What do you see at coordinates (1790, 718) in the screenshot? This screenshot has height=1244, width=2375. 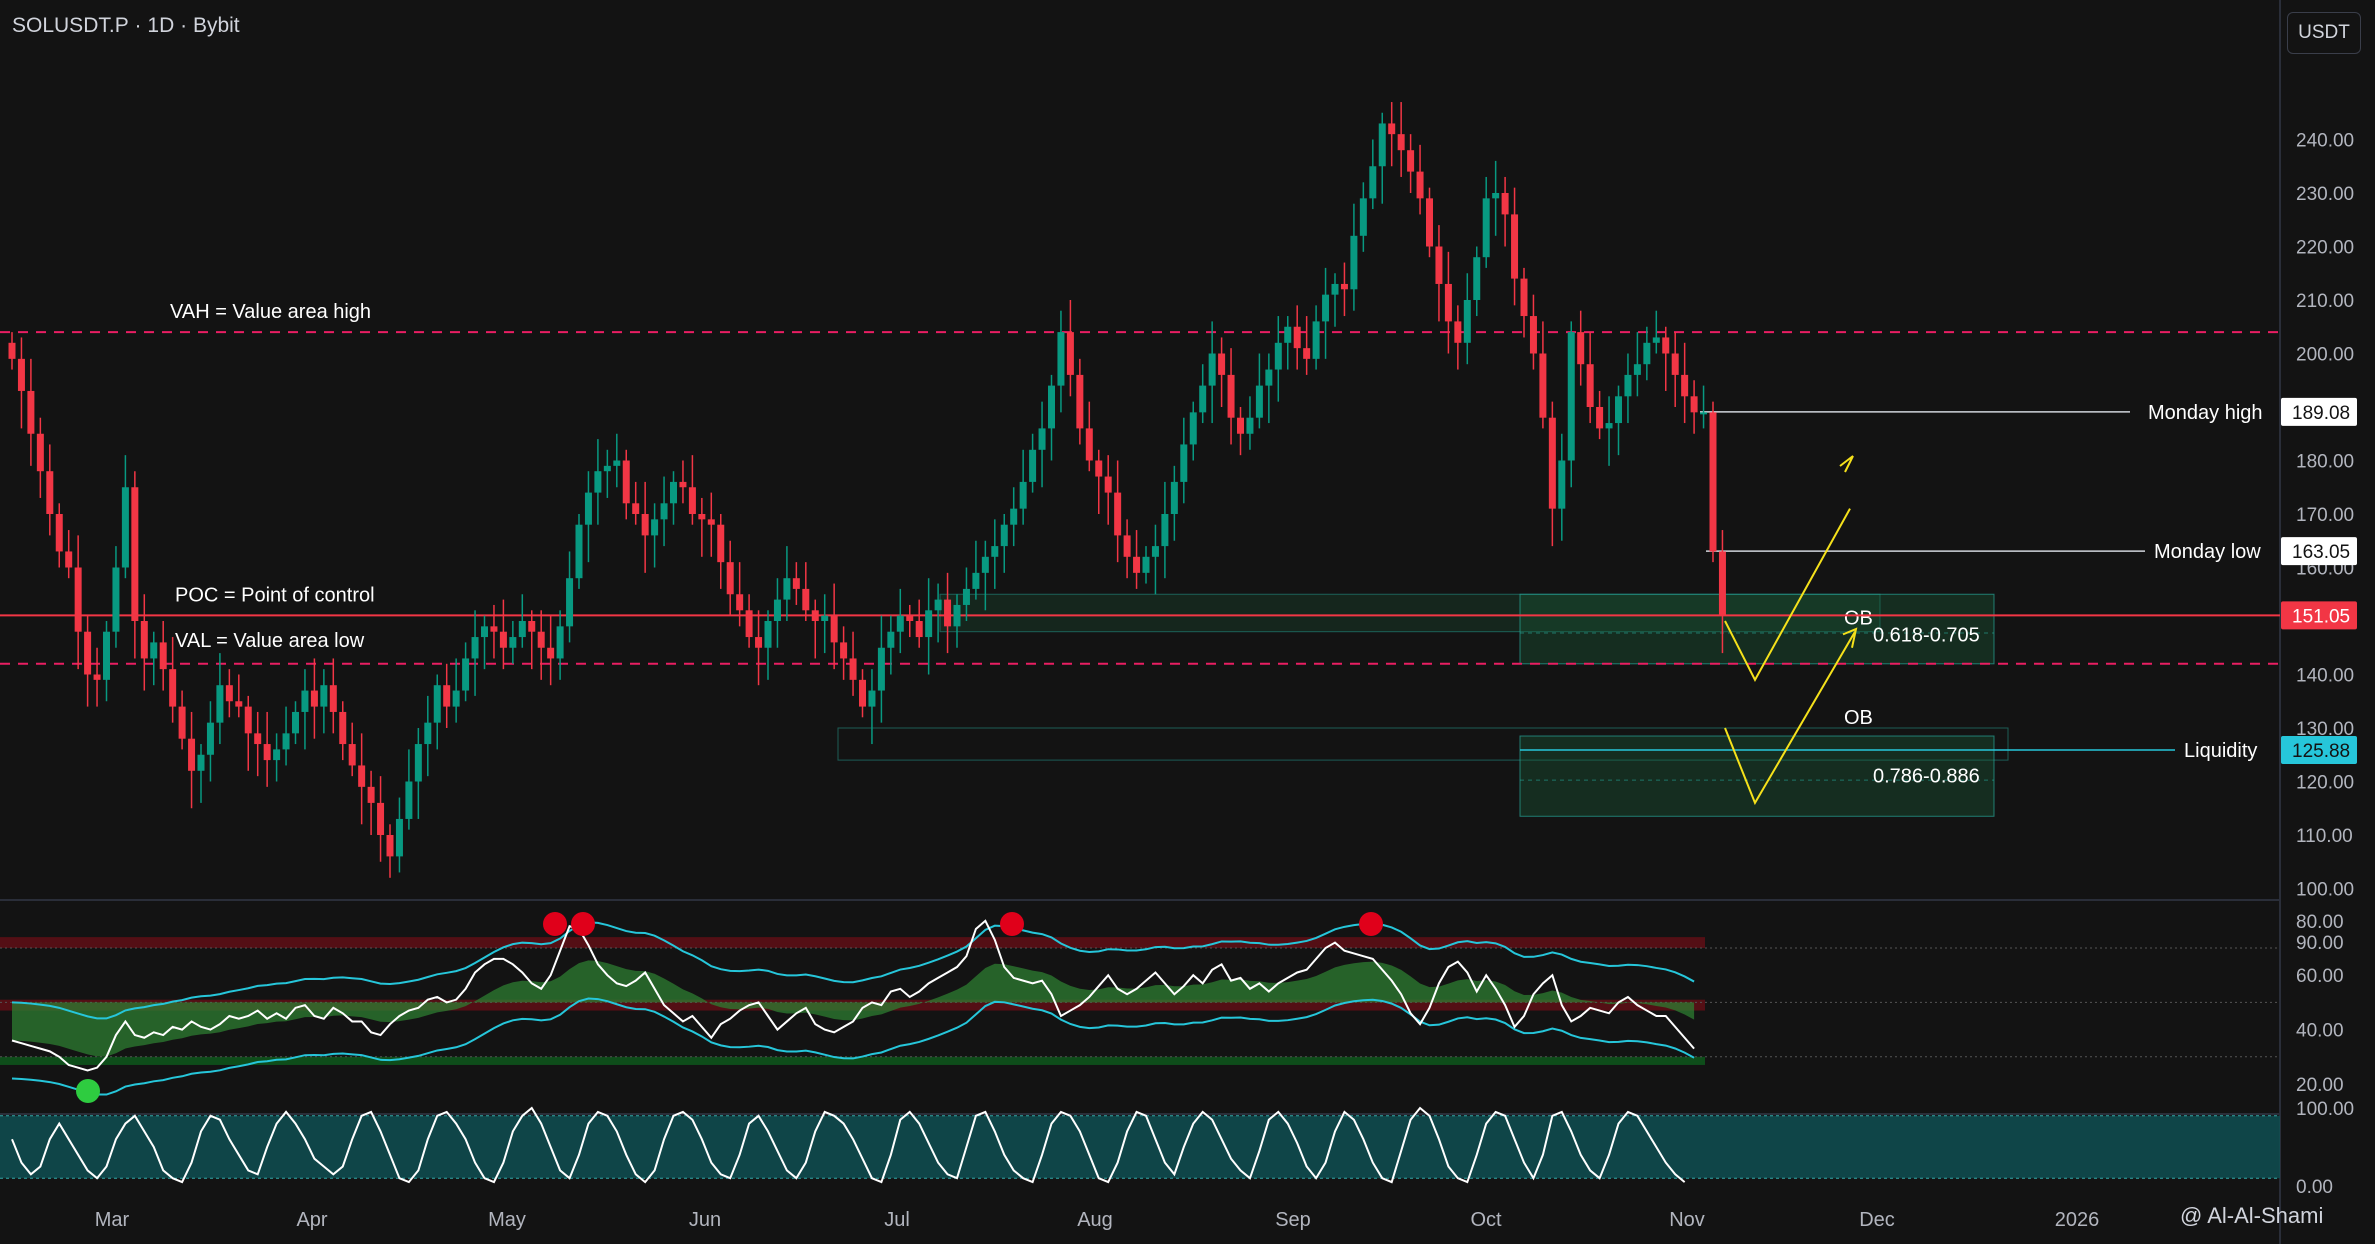 I see `projection-arrow-lower` at bounding box center [1790, 718].